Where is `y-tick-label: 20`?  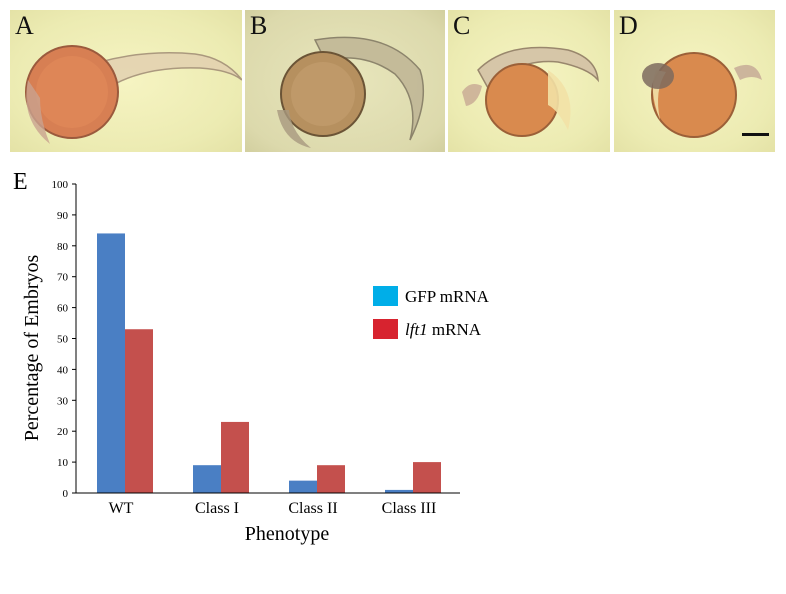
y-tick-label: 20 is located at coordinates (63, 432).